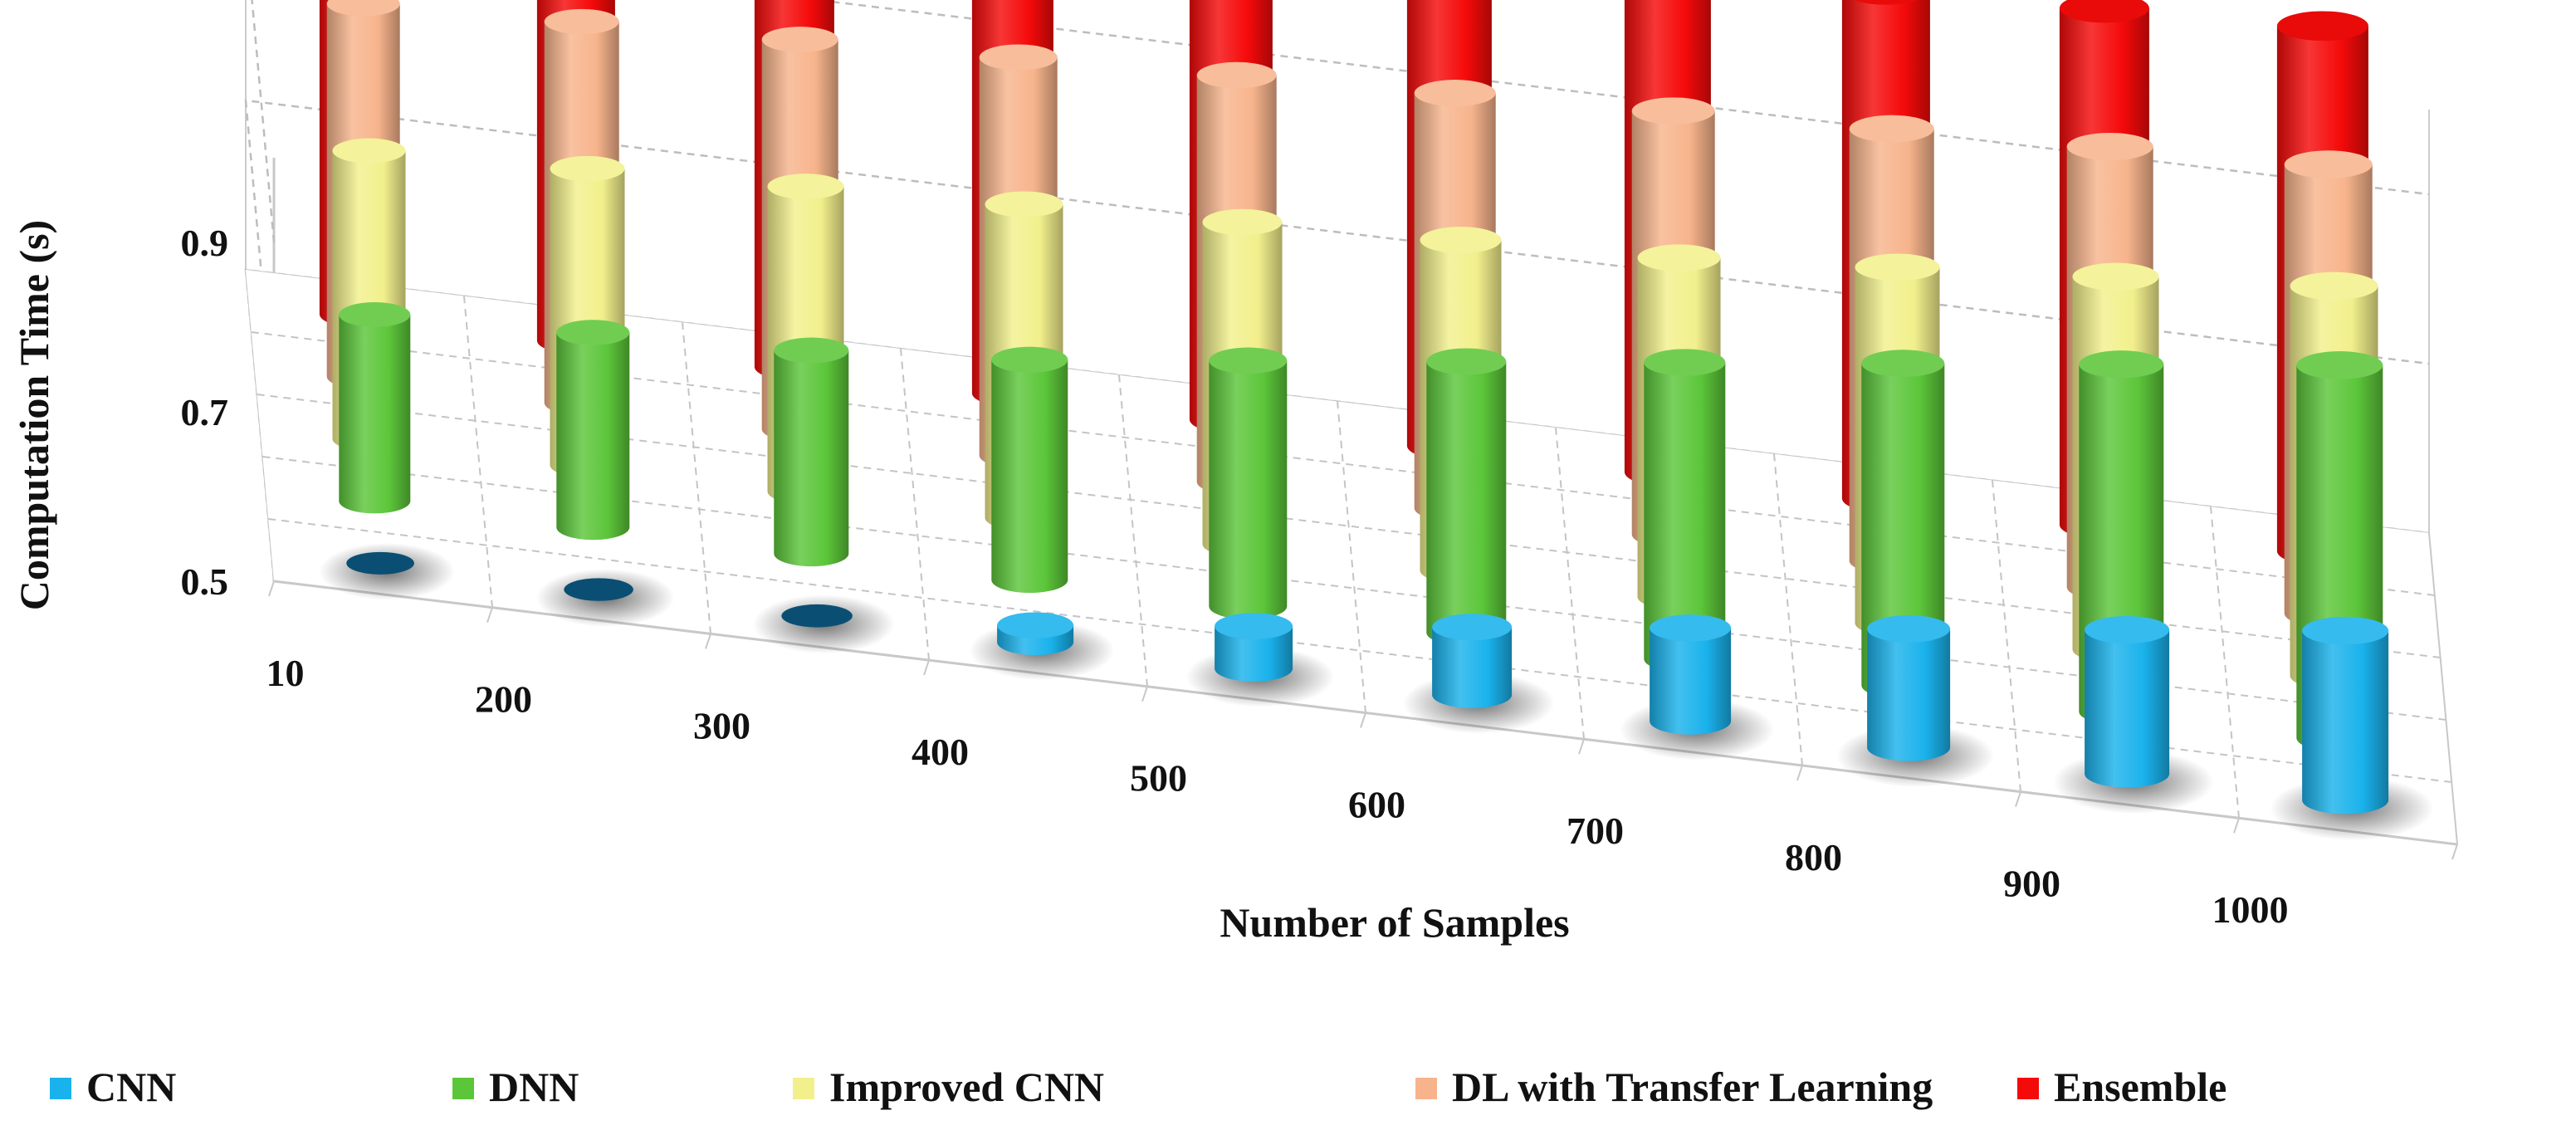 The image size is (2576, 1135). Describe the element at coordinates (1813, 857) in the screenshot. I see `x-tick-label: 800` at that location.